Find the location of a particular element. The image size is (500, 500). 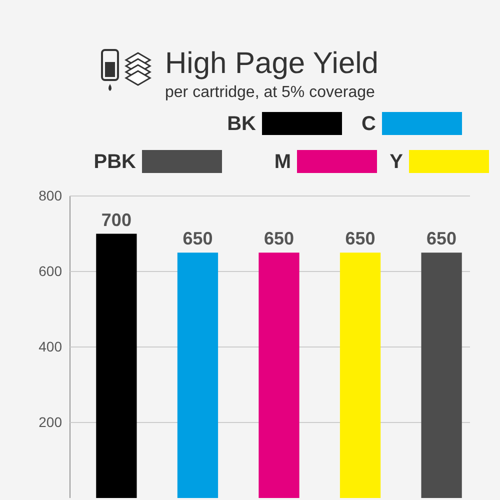

legend-label: M is located at coordinates (282, 162).